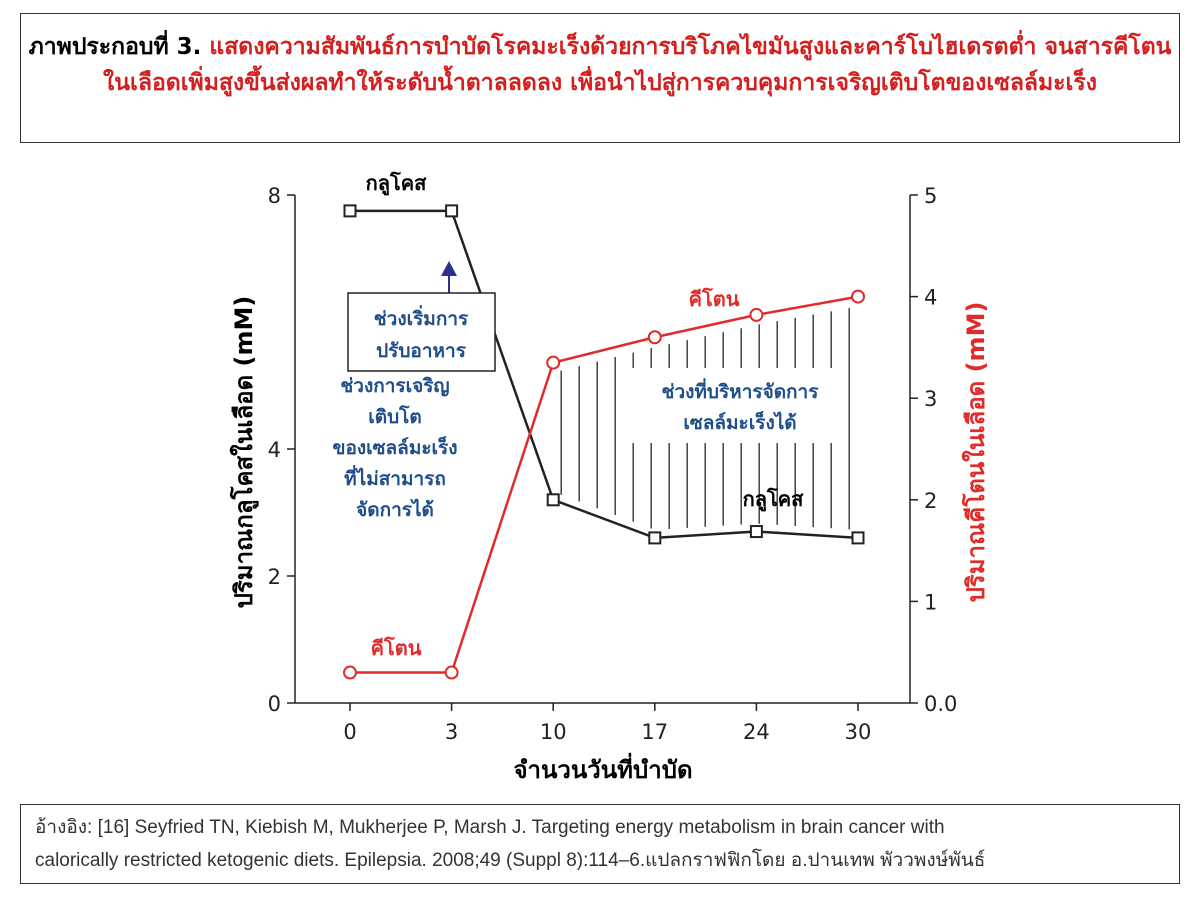 Image resolution: width=1200 pixels, height=900 pixels. Describe the element at coordinates (553, 732) in the screenshot. I see `x-tick-label: 10` at that location.